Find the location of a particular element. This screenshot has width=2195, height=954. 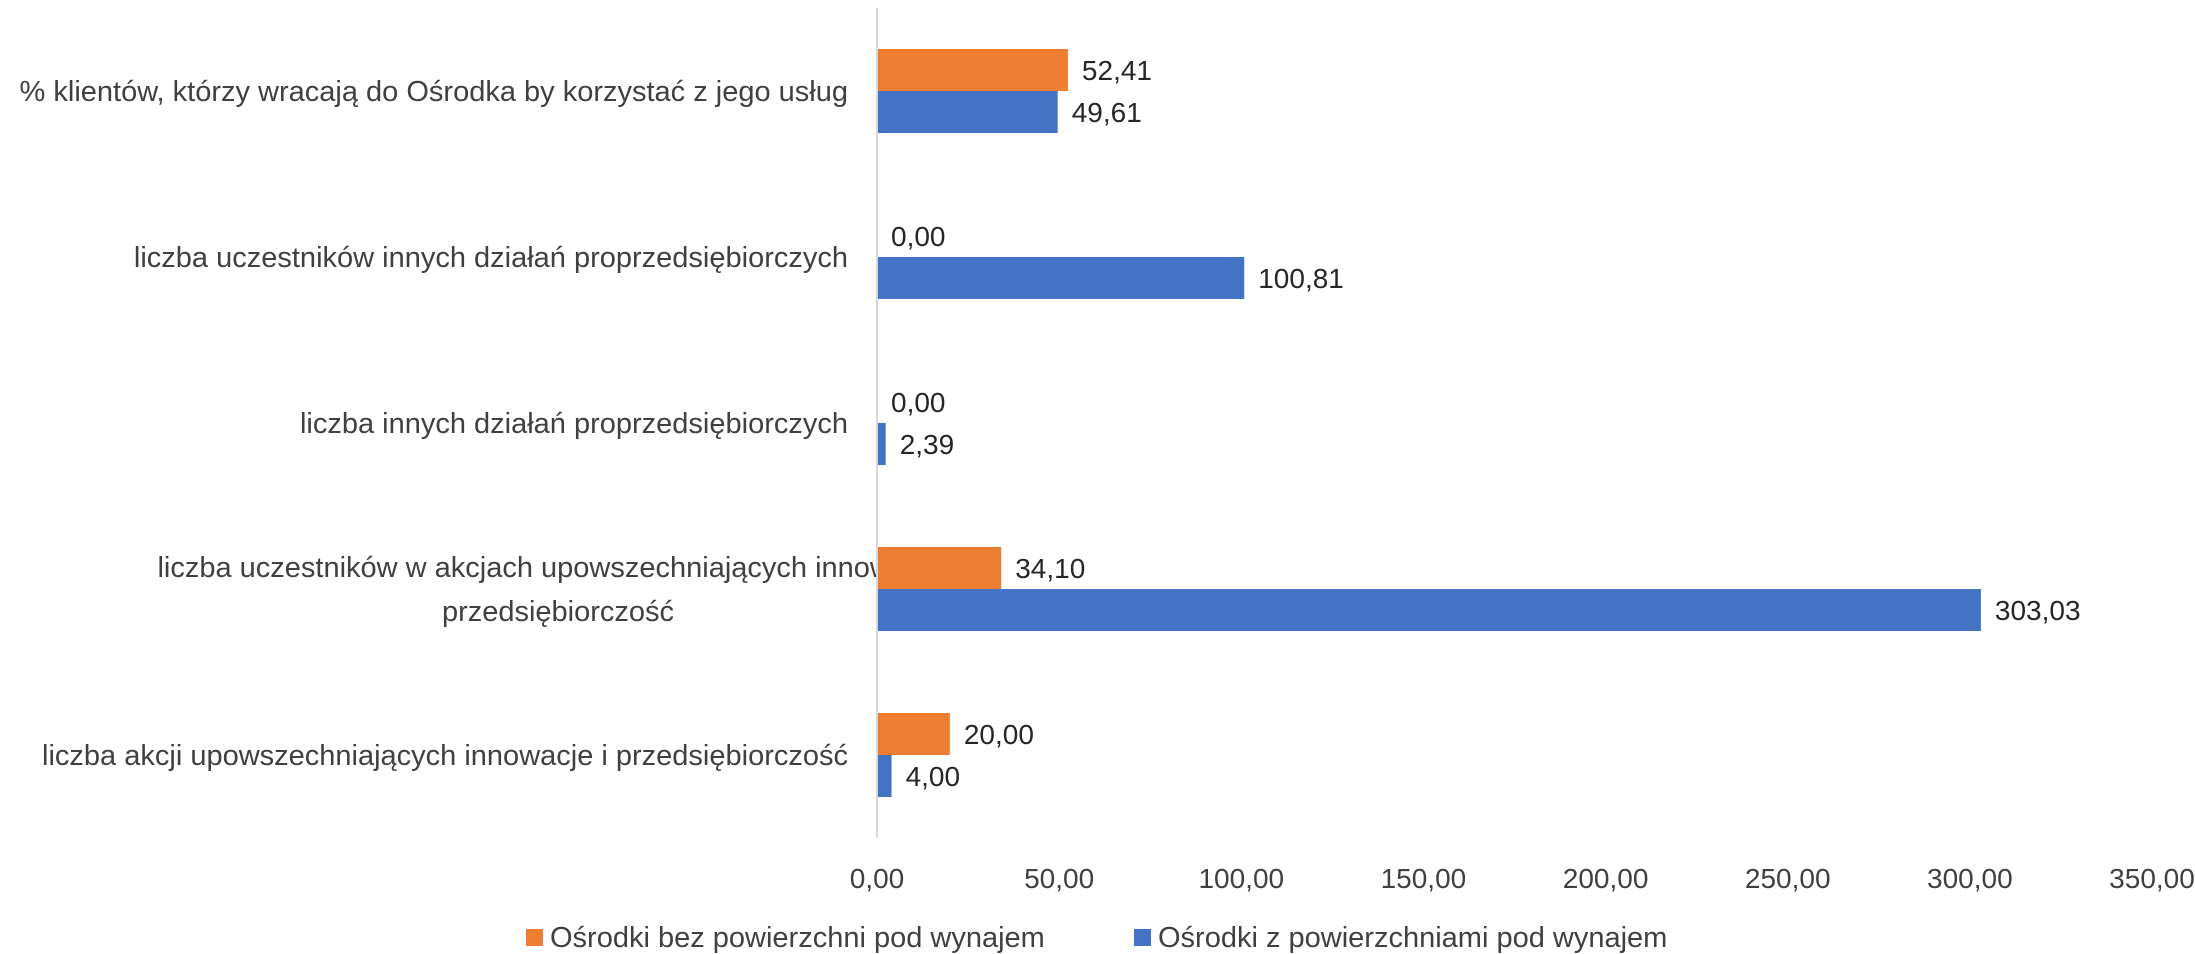

data-label: 34,10 is located at coordinates (1050, 568).